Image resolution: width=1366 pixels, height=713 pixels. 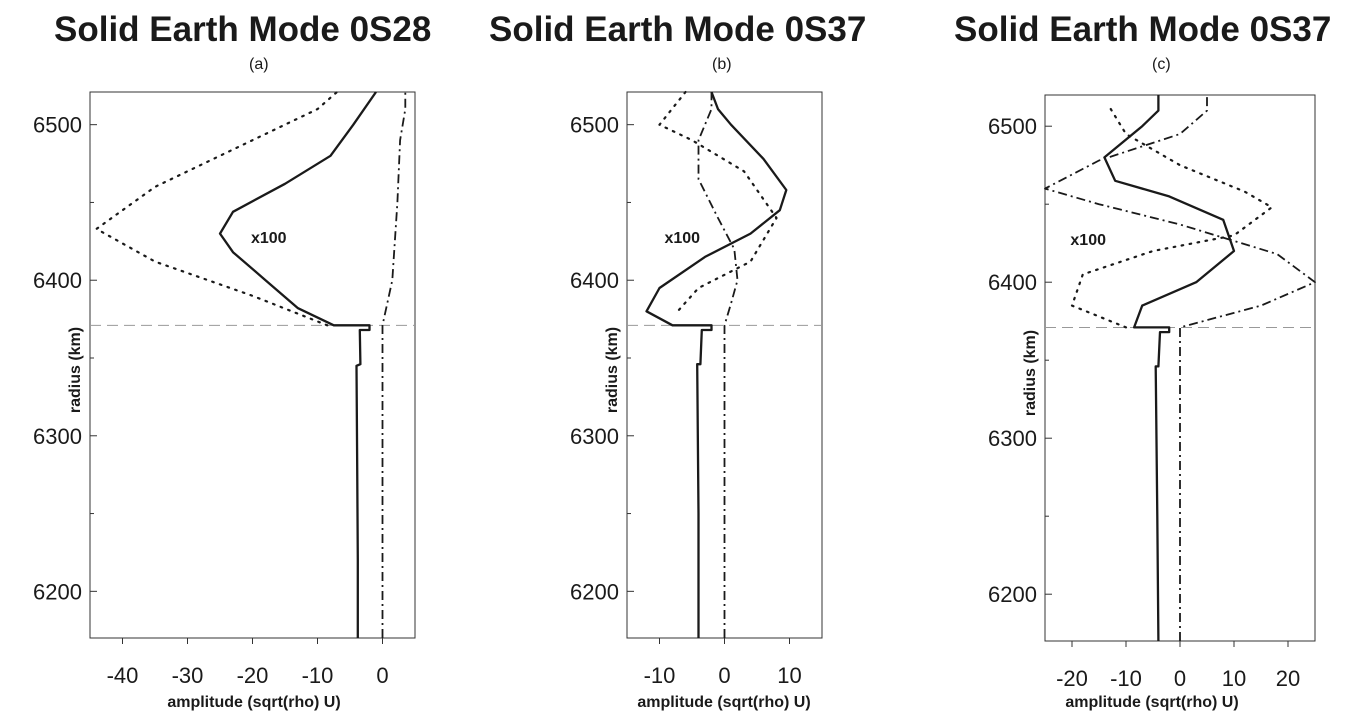 I want to click on chart-subtitle: (b), so click(x=722, y=64).